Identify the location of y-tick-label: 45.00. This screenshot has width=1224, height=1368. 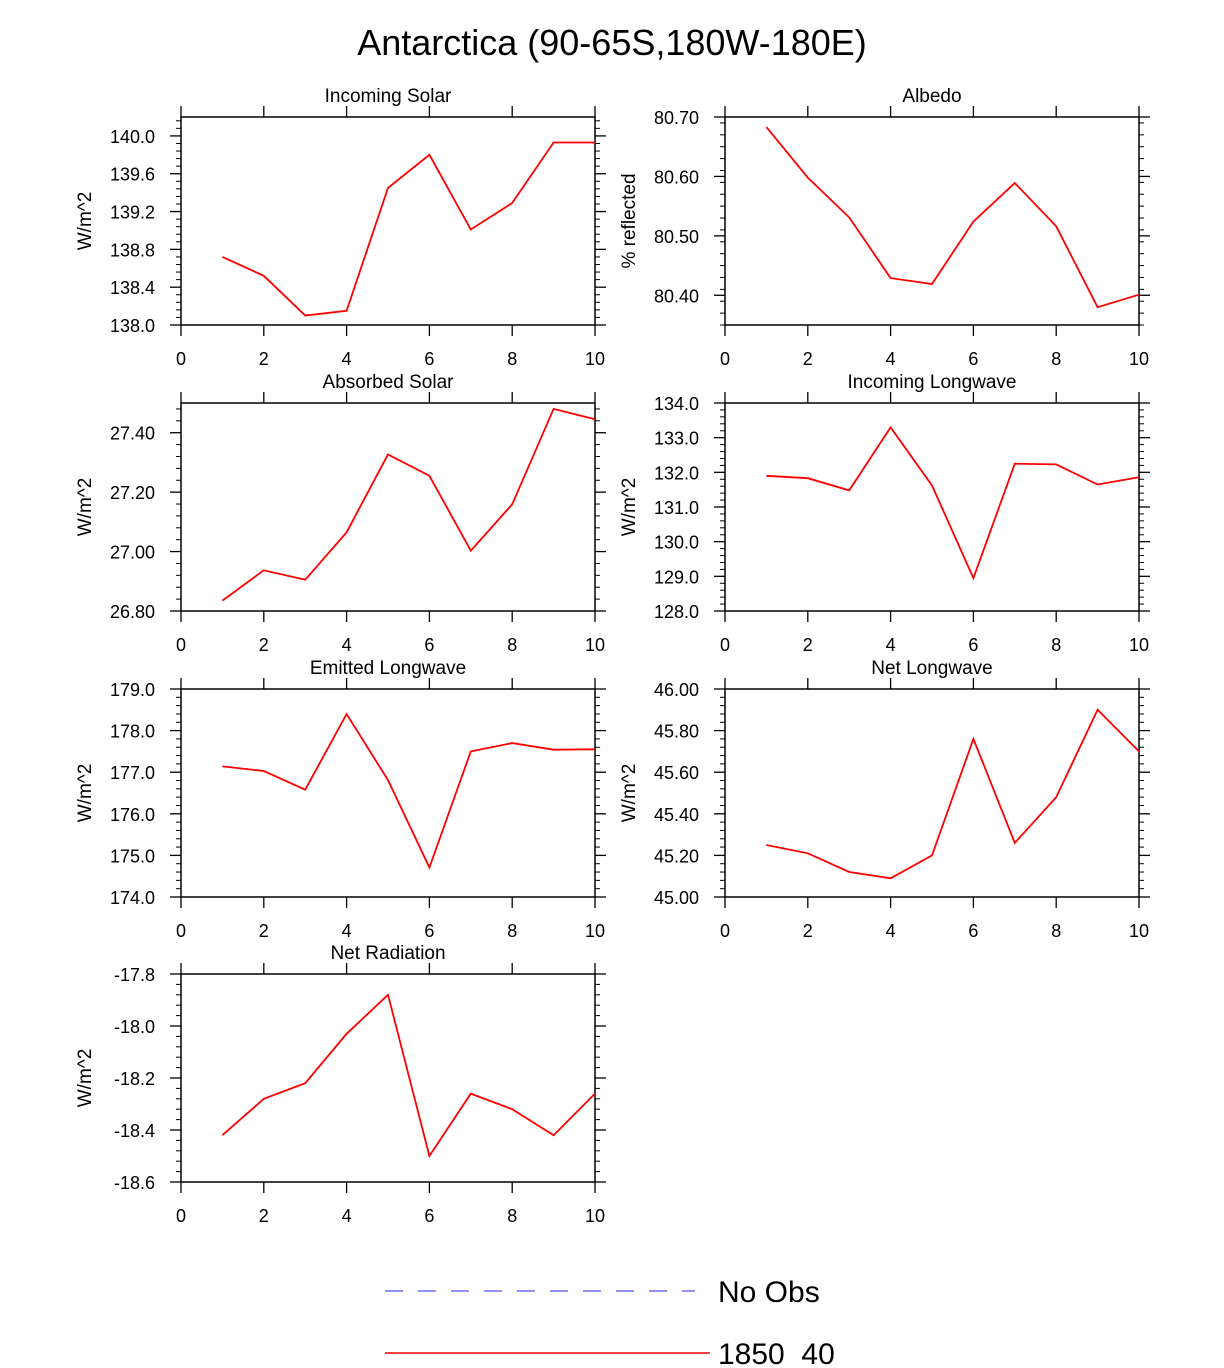
(676, 898).